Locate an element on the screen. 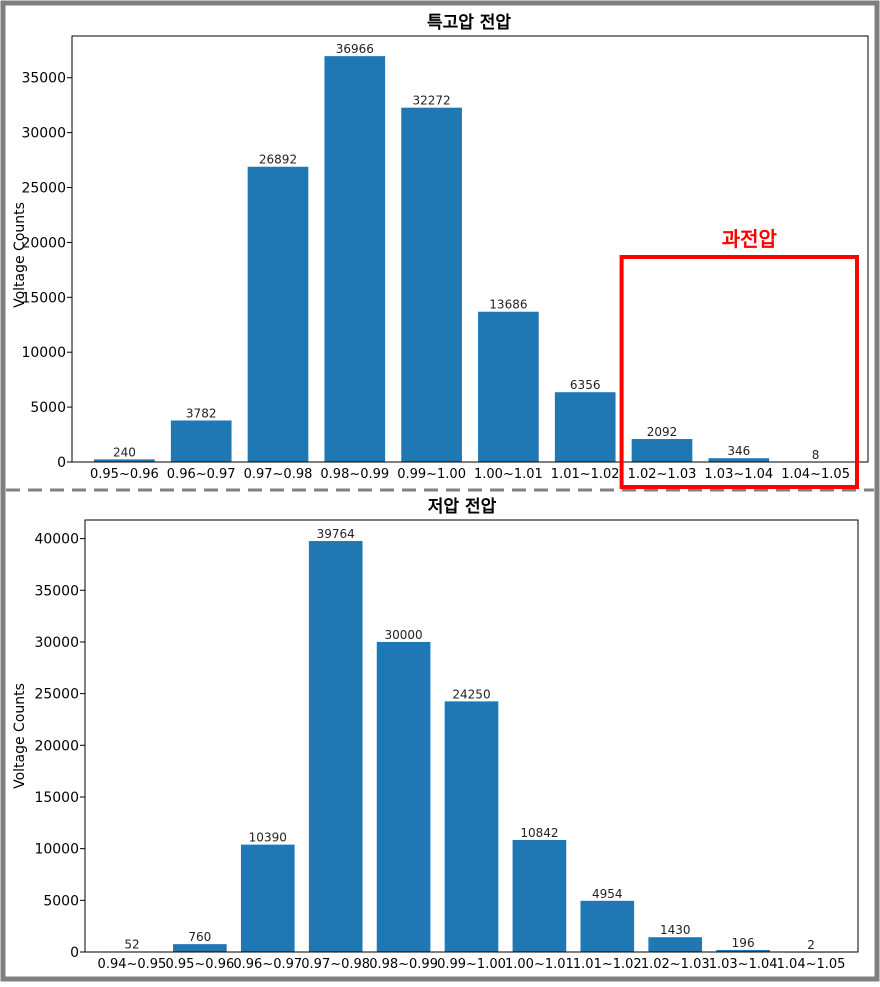  data-label-0: 240 is located at coordinates (124, 452).